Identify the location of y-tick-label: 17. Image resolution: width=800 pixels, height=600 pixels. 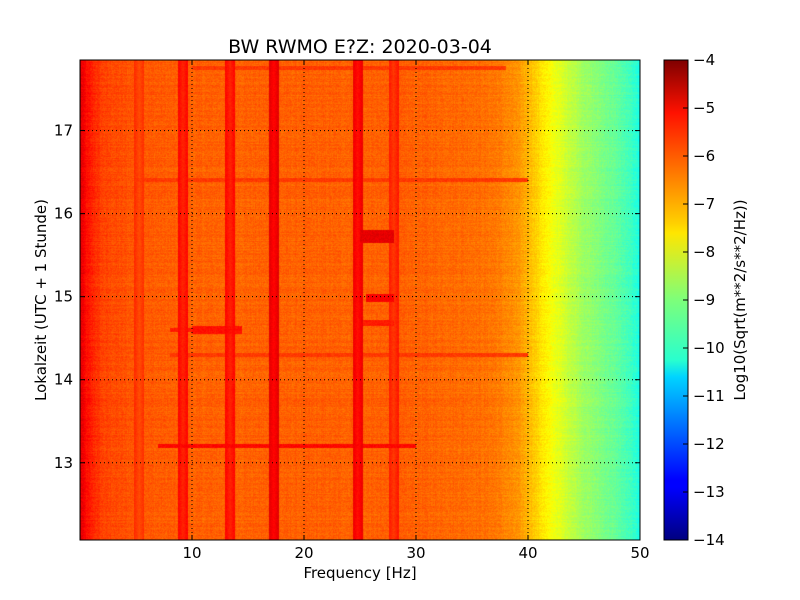
(63, 131).